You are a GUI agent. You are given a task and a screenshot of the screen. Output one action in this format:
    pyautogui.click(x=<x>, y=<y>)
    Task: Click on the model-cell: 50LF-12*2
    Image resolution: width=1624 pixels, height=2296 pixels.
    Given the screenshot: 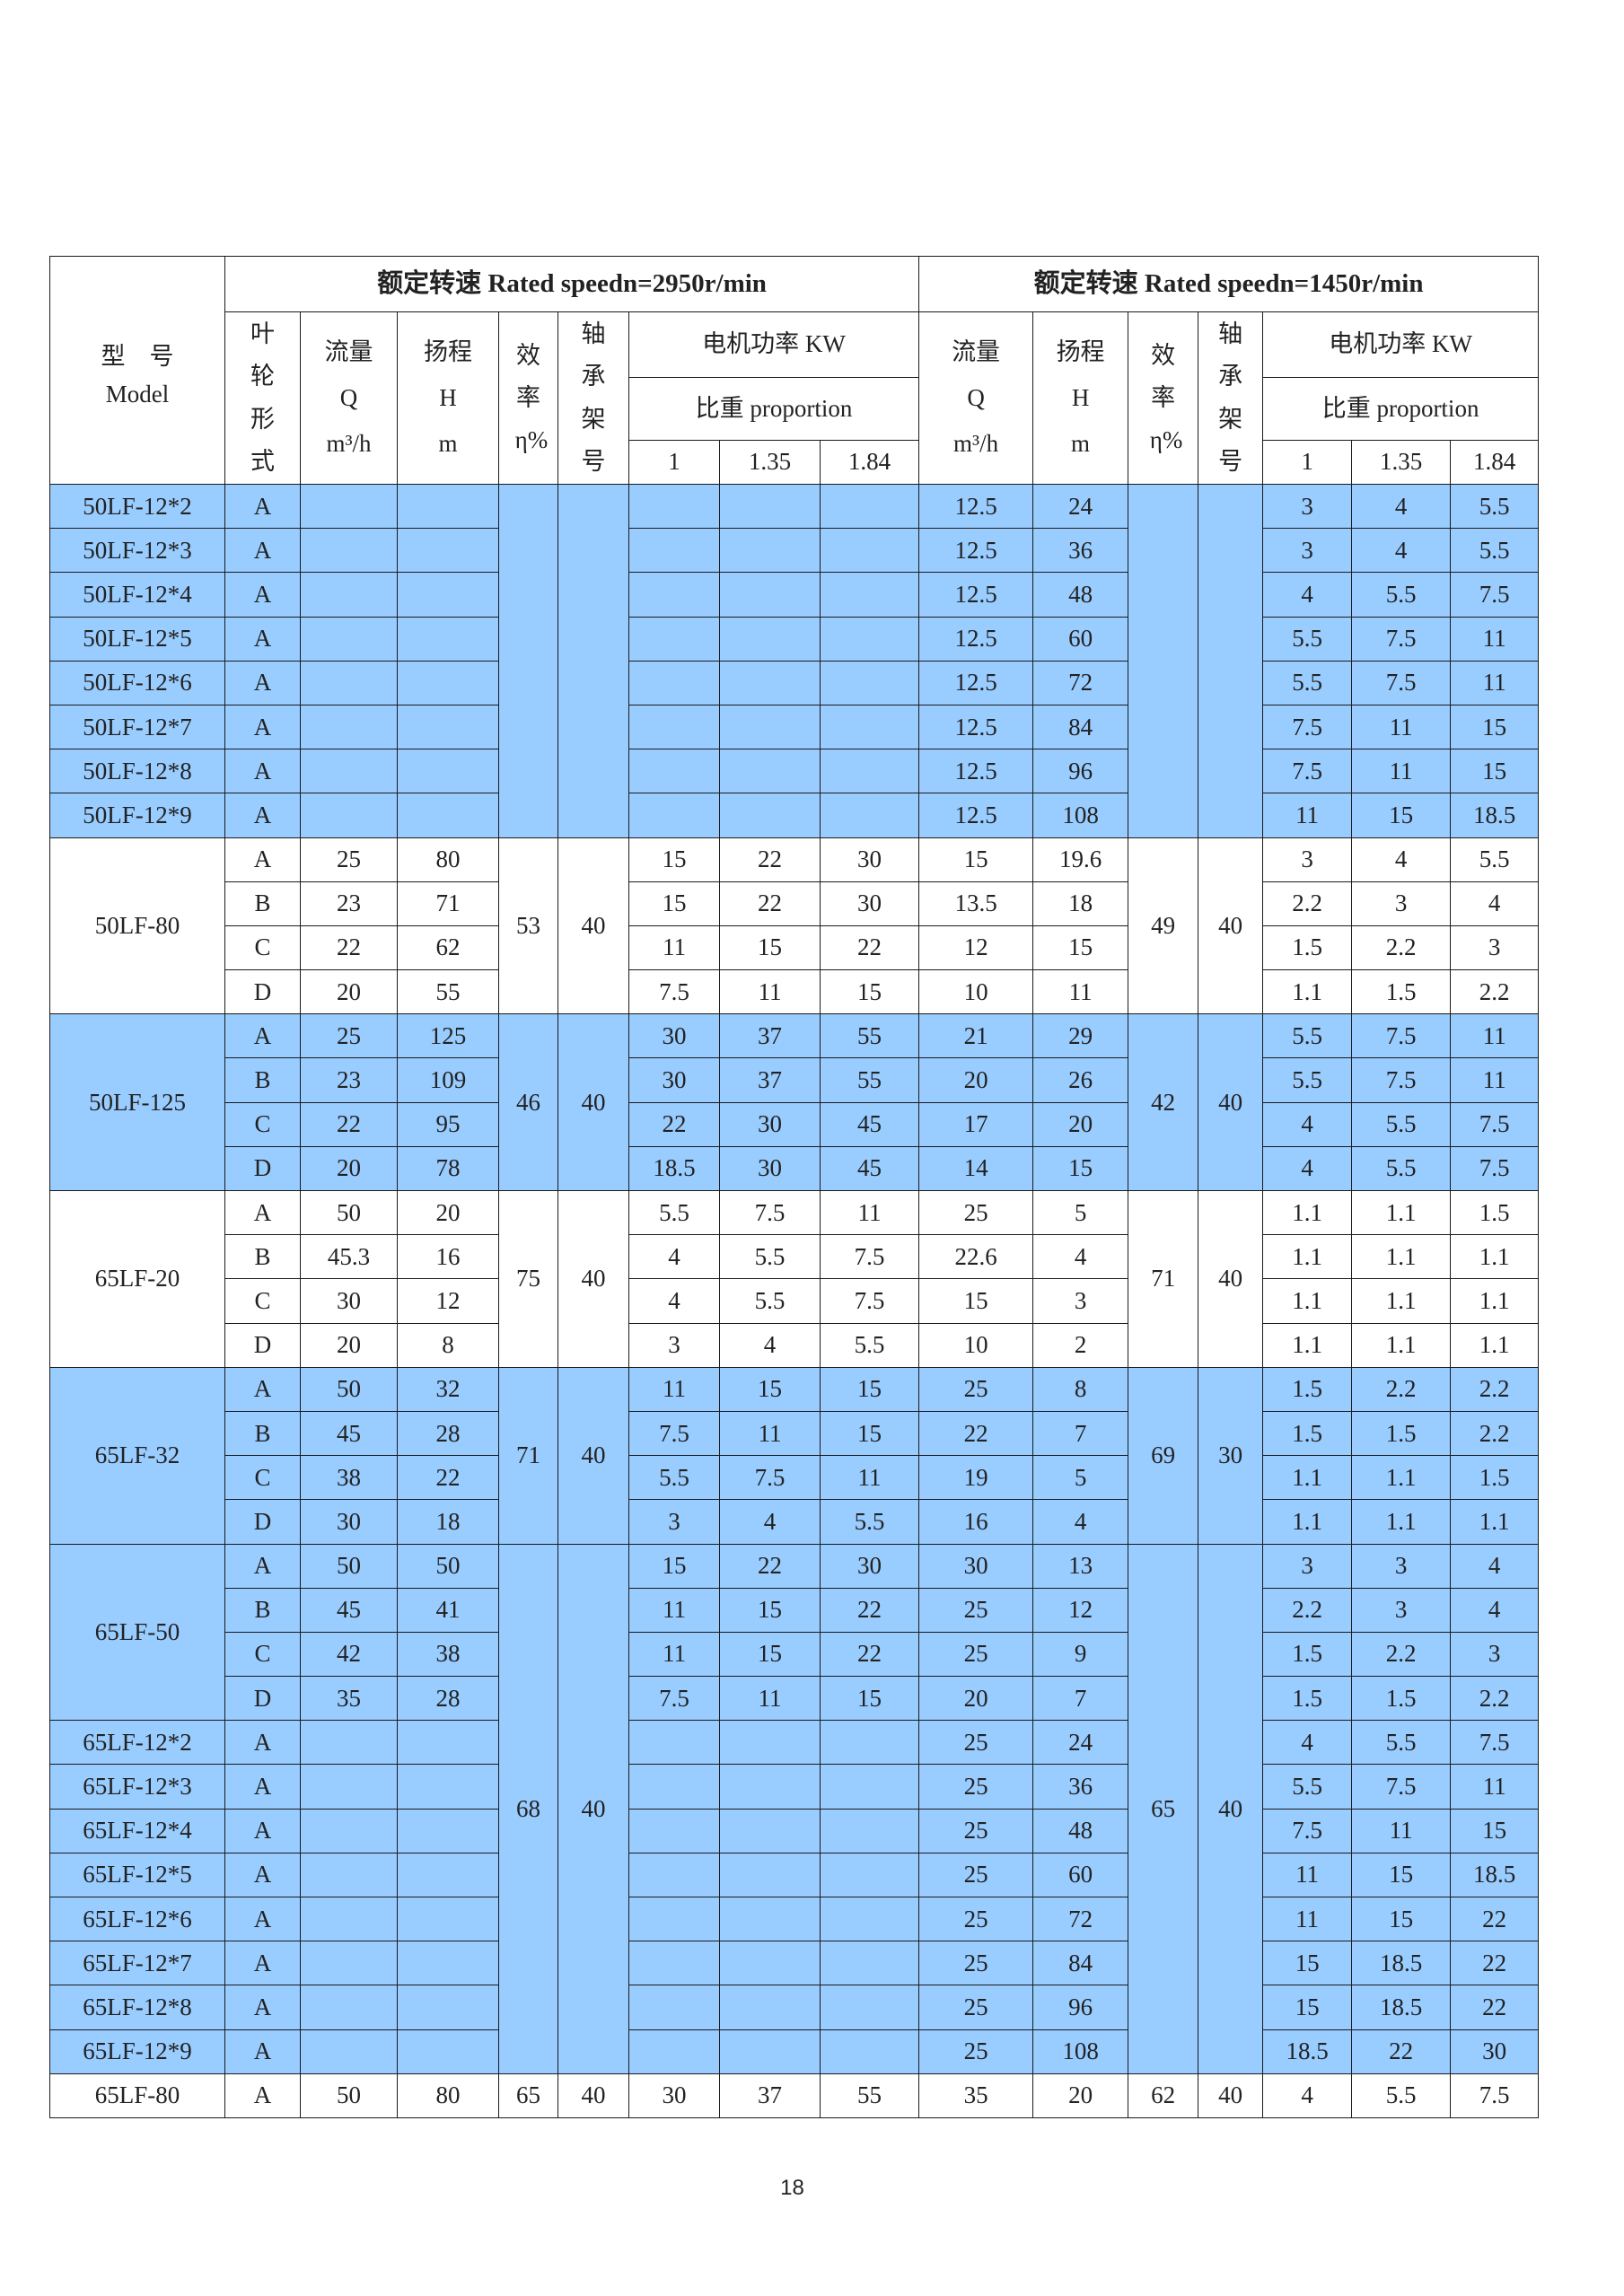 What is the action you would take?
    pyautogui.click(x=137, y=507)
    